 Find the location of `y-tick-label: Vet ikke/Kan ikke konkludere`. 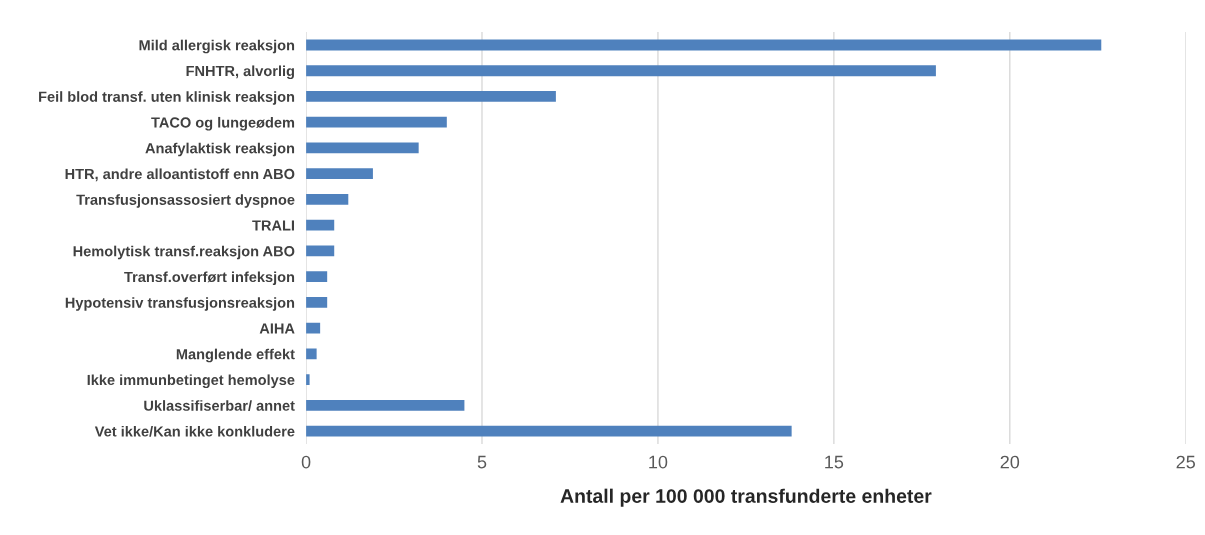

y-tick-label: Vet ikke/Kan ikke konkludere is located at coordinates (194, 431).